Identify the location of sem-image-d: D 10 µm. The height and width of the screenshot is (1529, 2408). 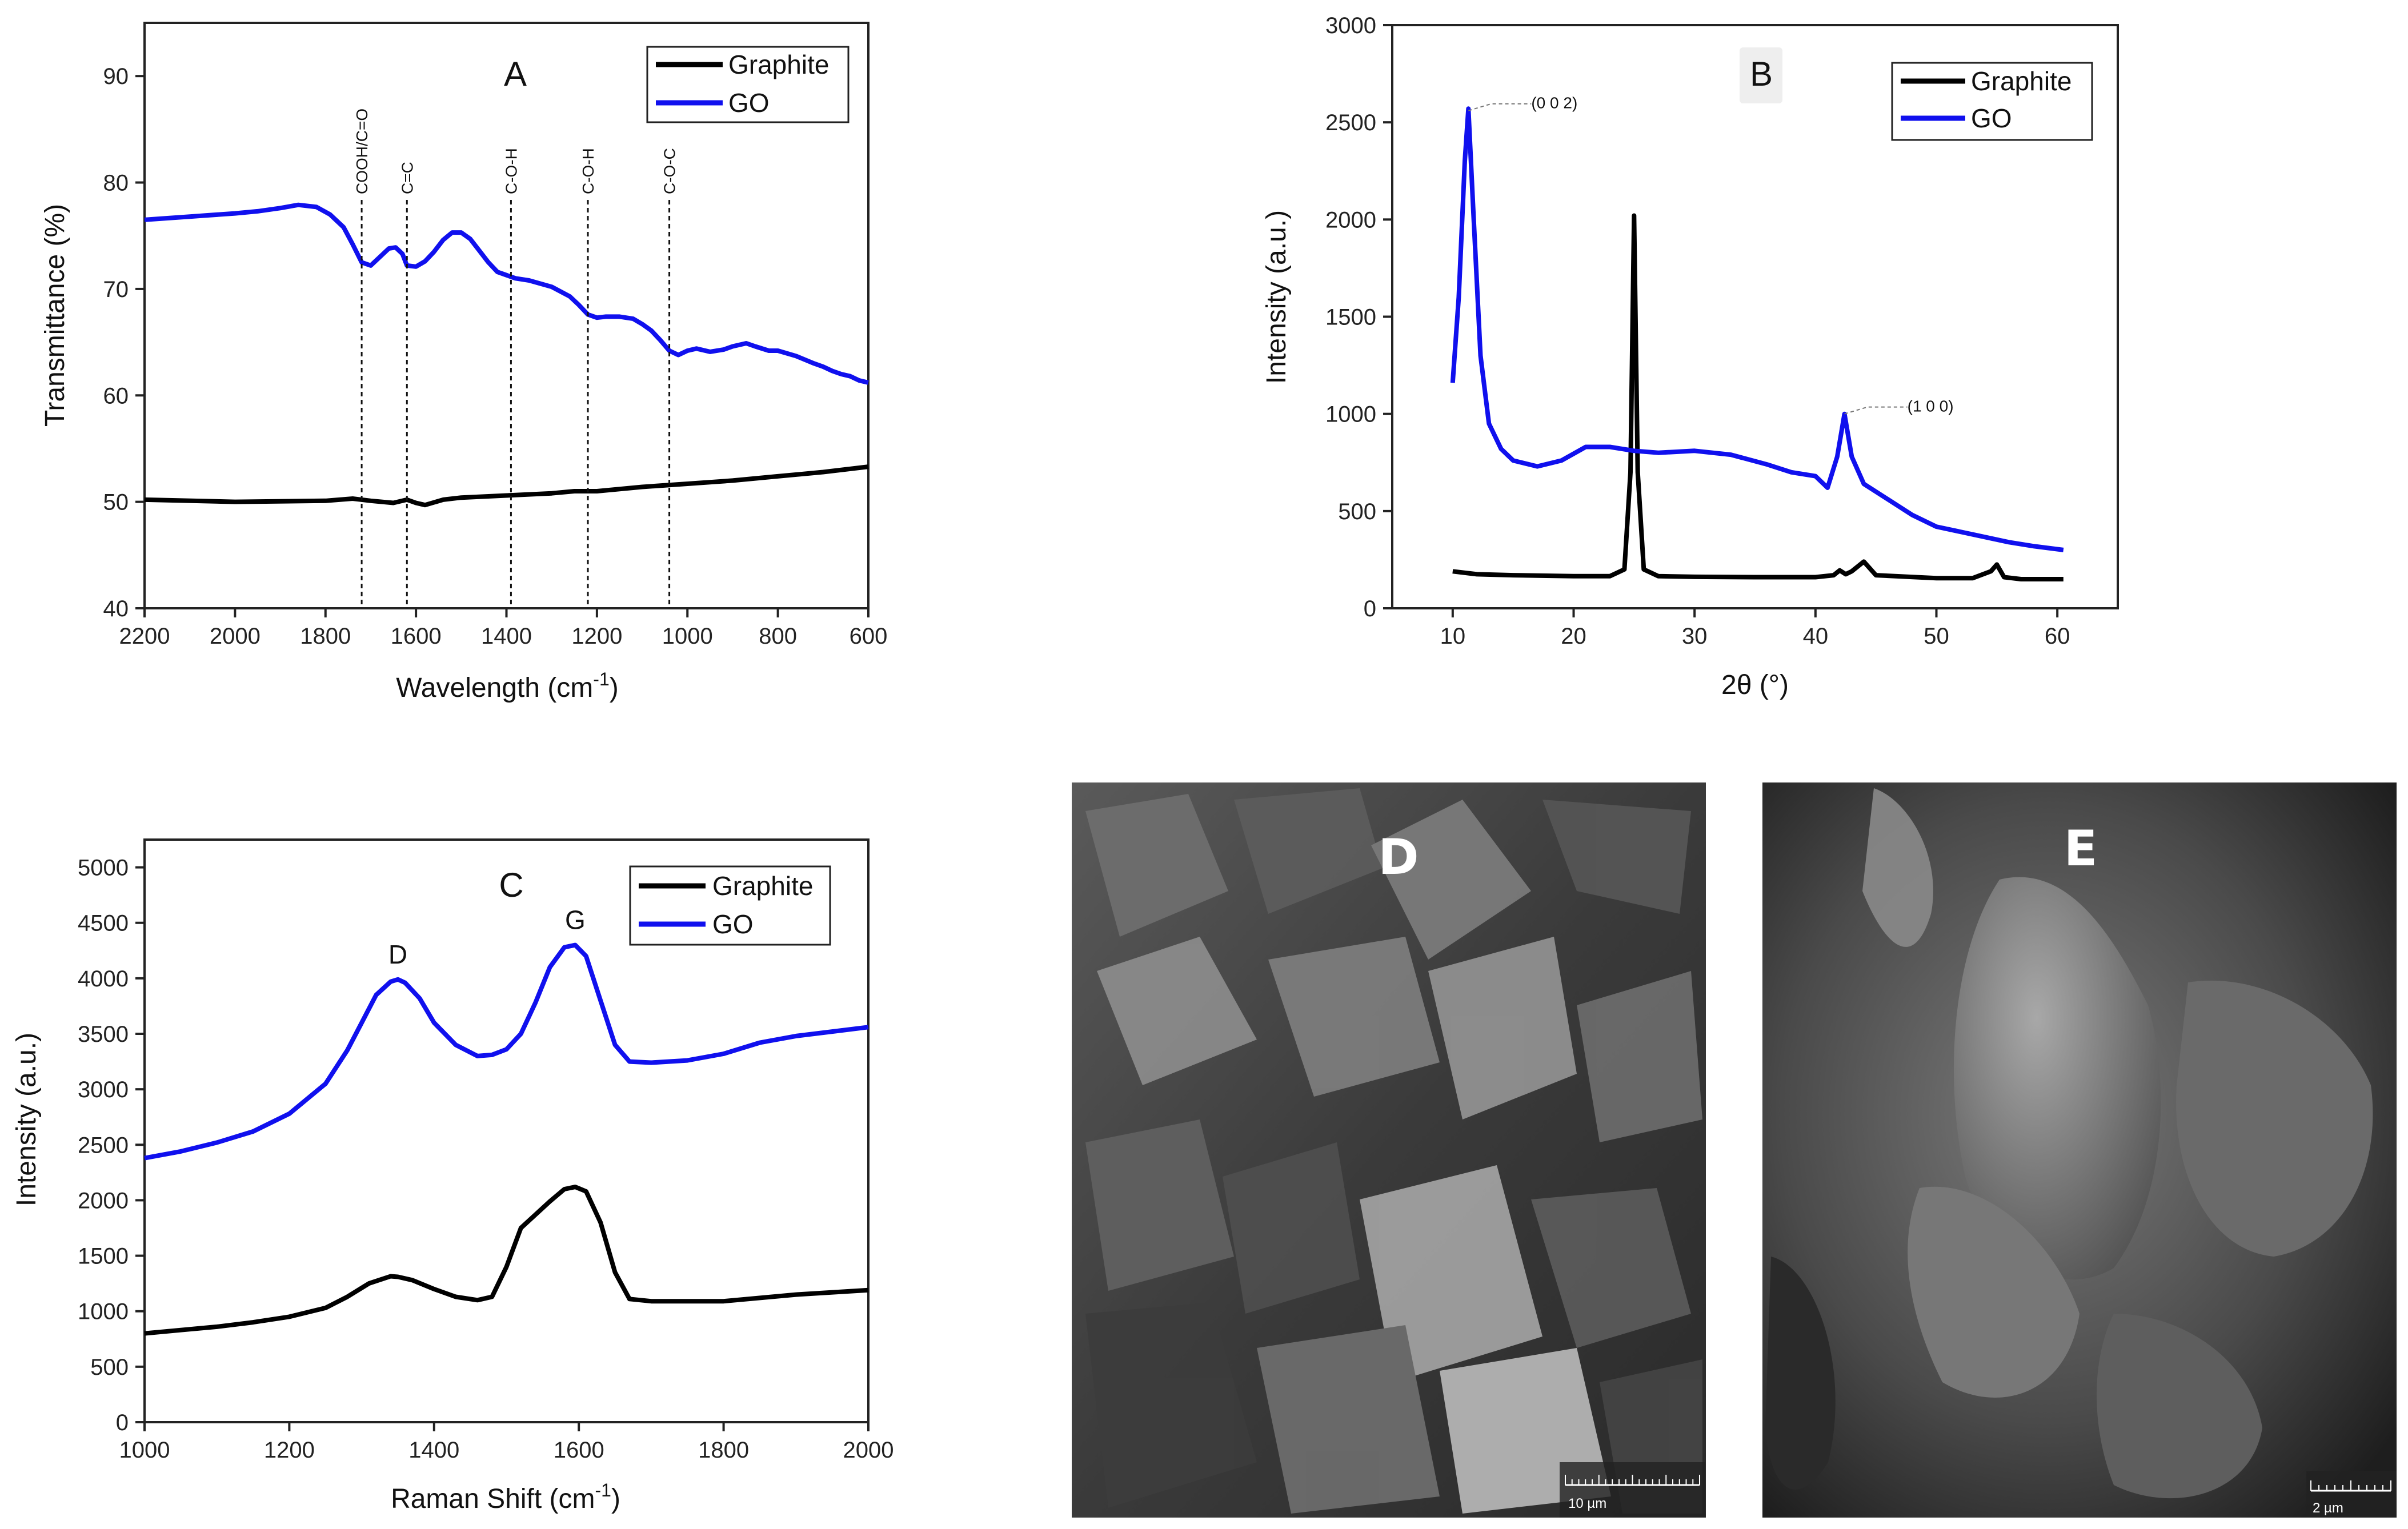
(1389, 1150).